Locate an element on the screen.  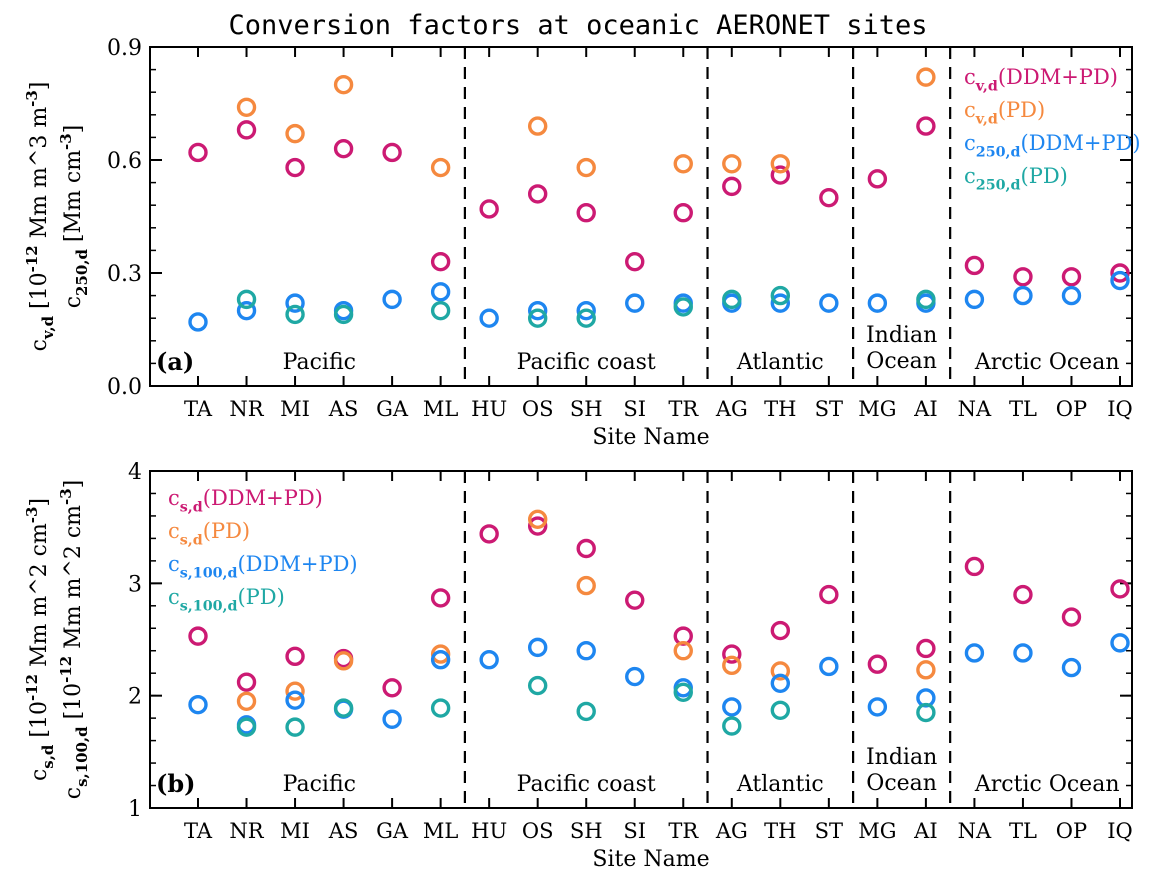
legend-entry: cv,d(PD) is located at coordinates (1004, 113).